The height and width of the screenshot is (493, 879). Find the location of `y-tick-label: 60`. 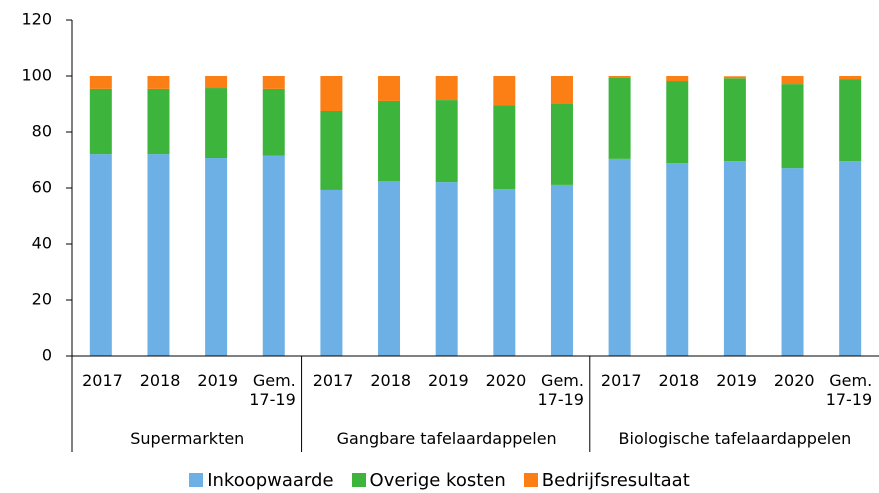

y-tick-label: 60 is located at coordinates (42, 187).